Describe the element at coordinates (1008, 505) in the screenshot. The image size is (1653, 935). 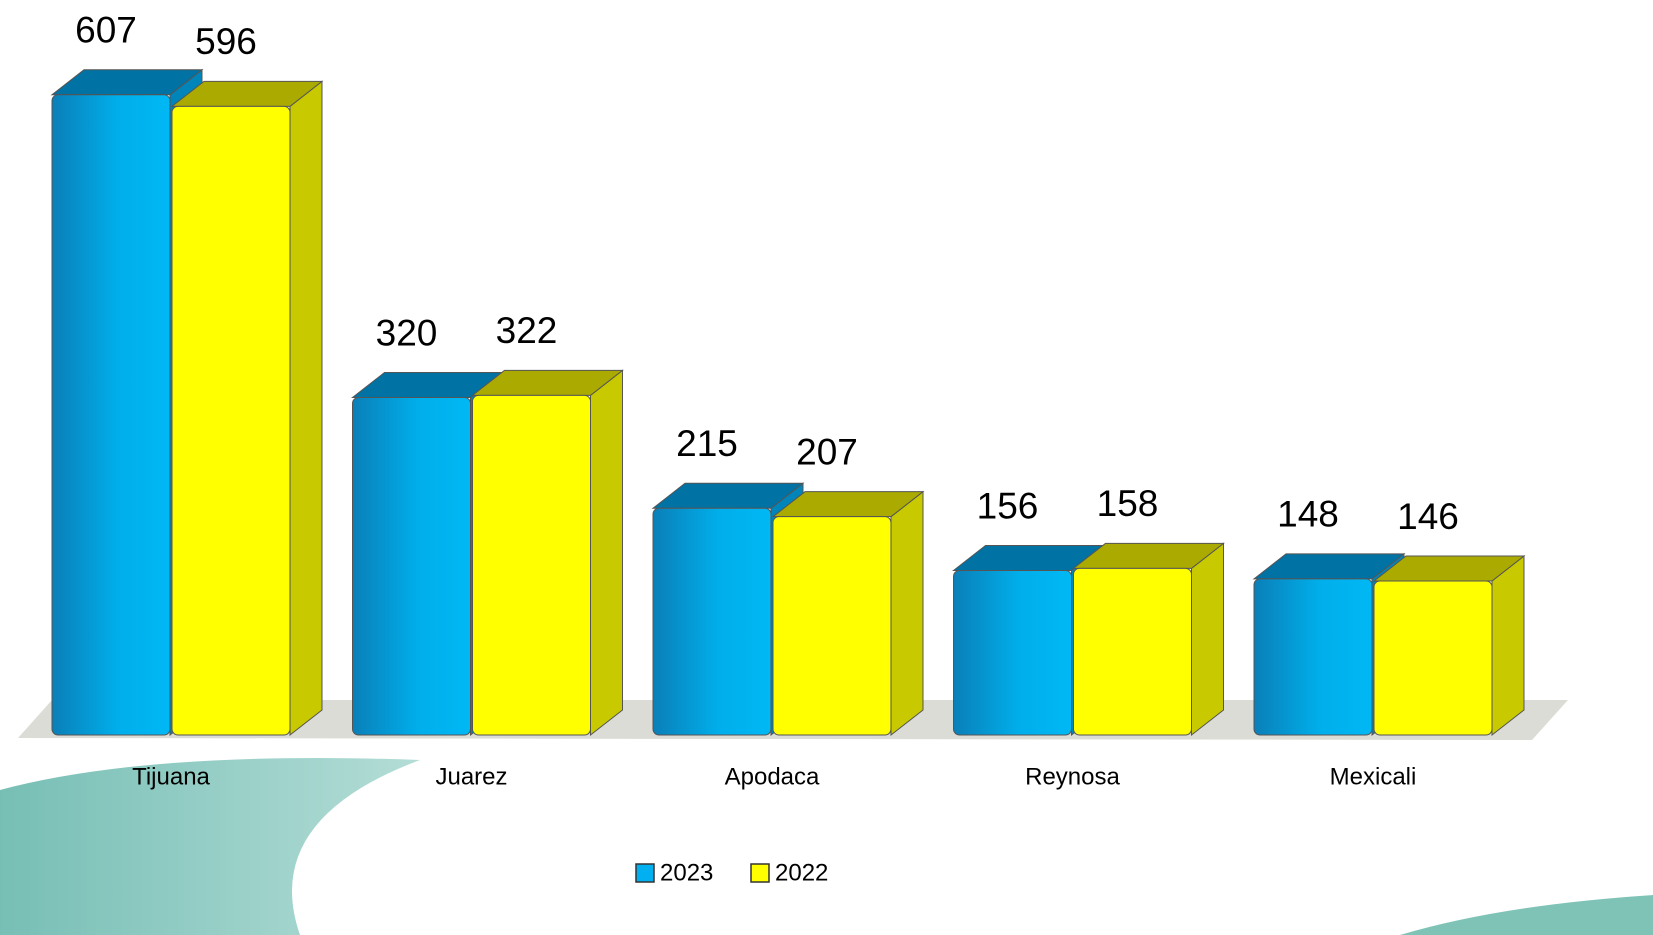
I see `data-label: 156` at that location.